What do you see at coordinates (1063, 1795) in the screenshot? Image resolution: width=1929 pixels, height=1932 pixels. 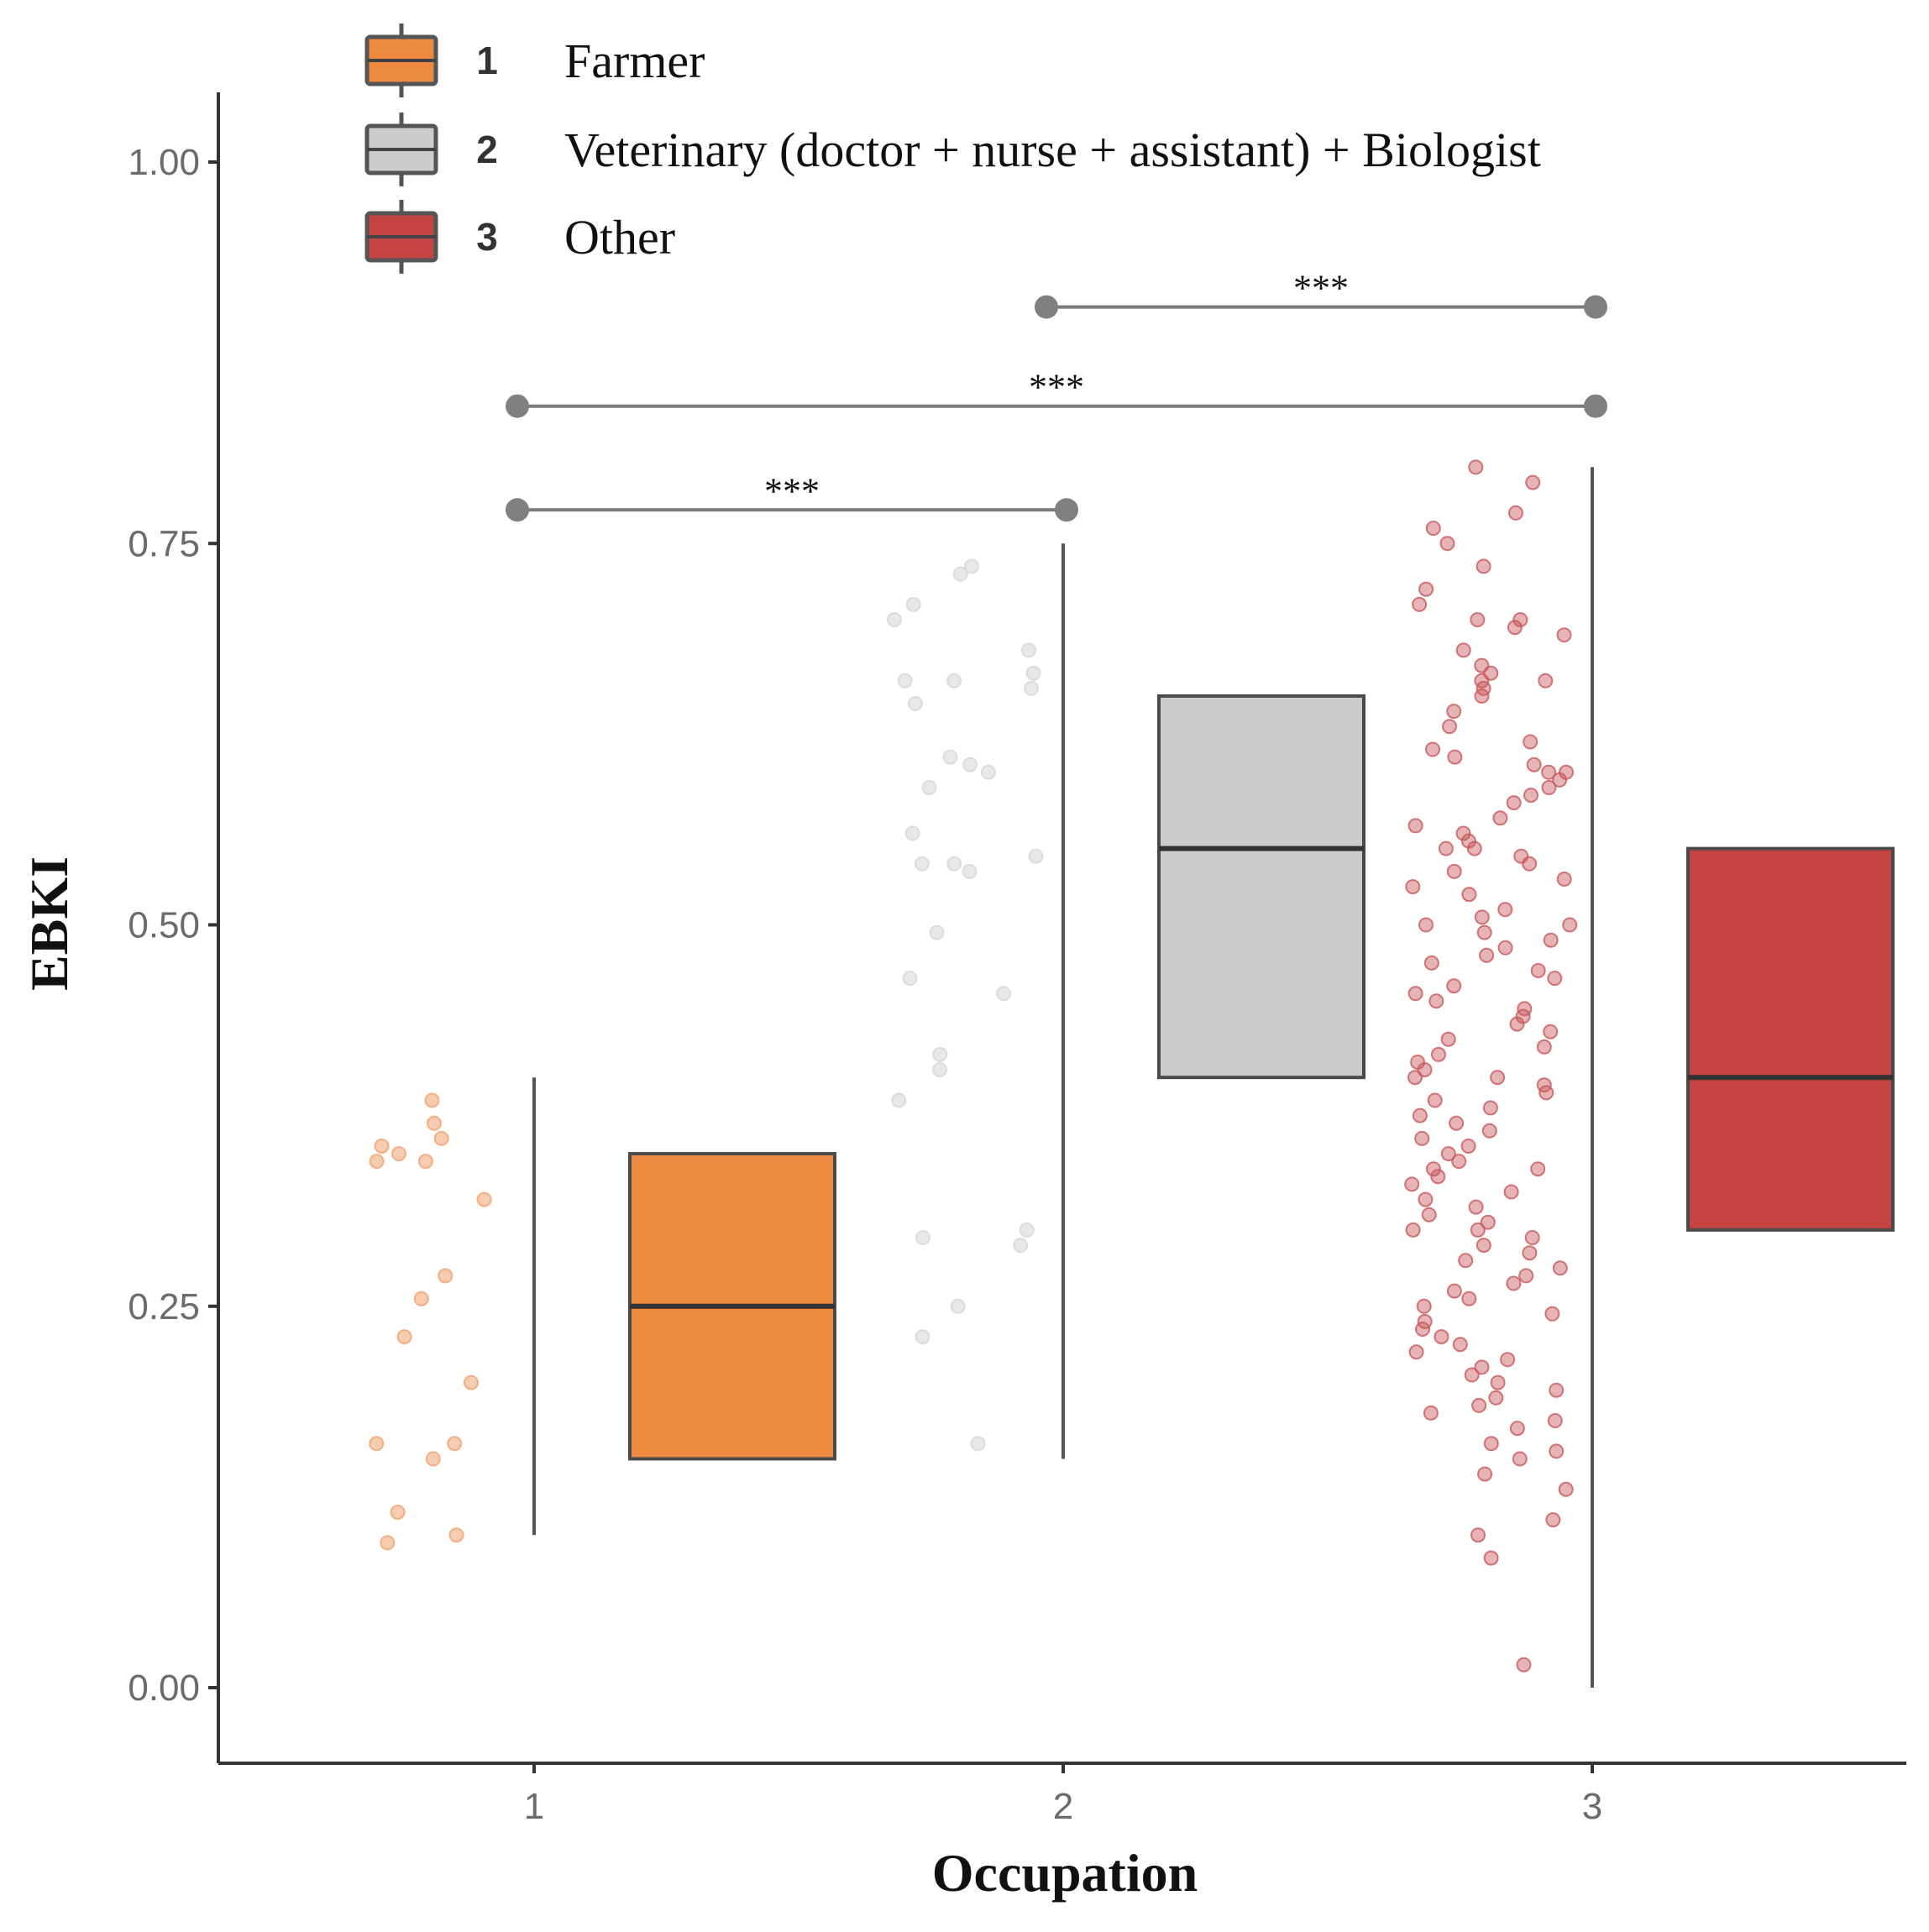 I see `x-ticks: 1 2 3` at bounding box center [1063, 1795].